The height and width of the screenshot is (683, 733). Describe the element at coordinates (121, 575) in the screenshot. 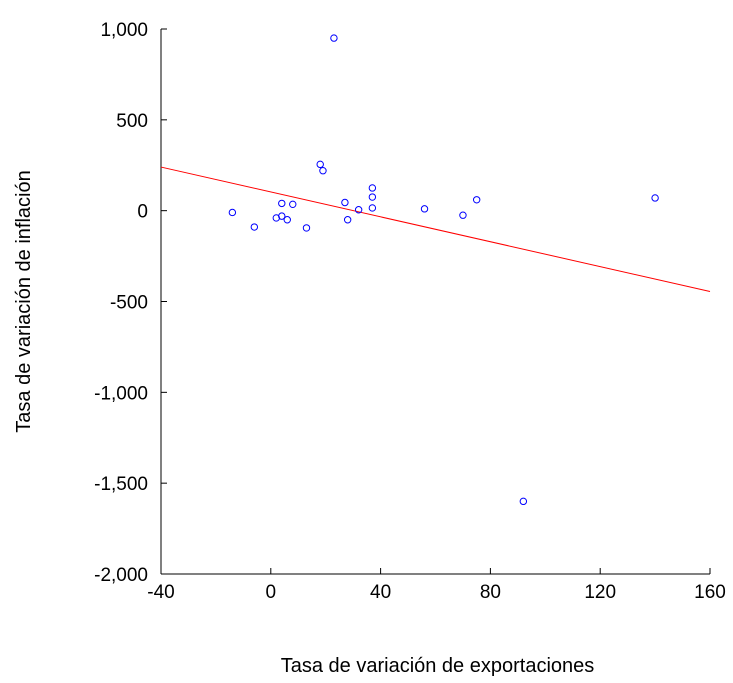

I see `y-tick-label: -2,000` at that location.